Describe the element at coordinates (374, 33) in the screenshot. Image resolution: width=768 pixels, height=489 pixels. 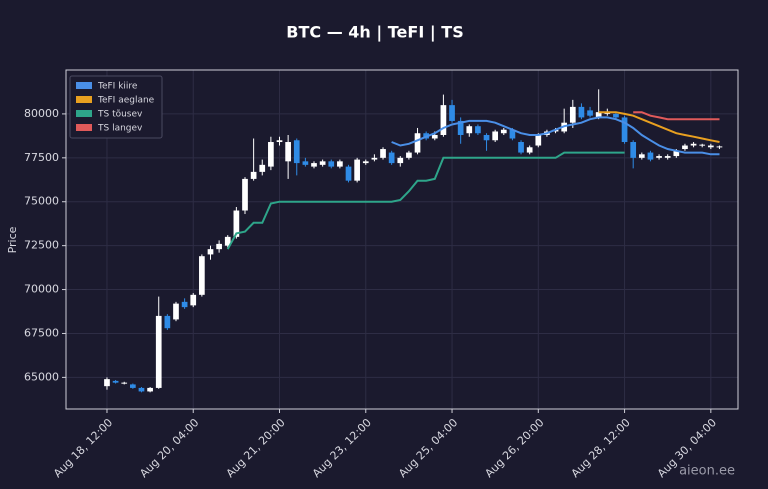
I see `chart-title: BTC — 4h | TeFI | TS` at that location.